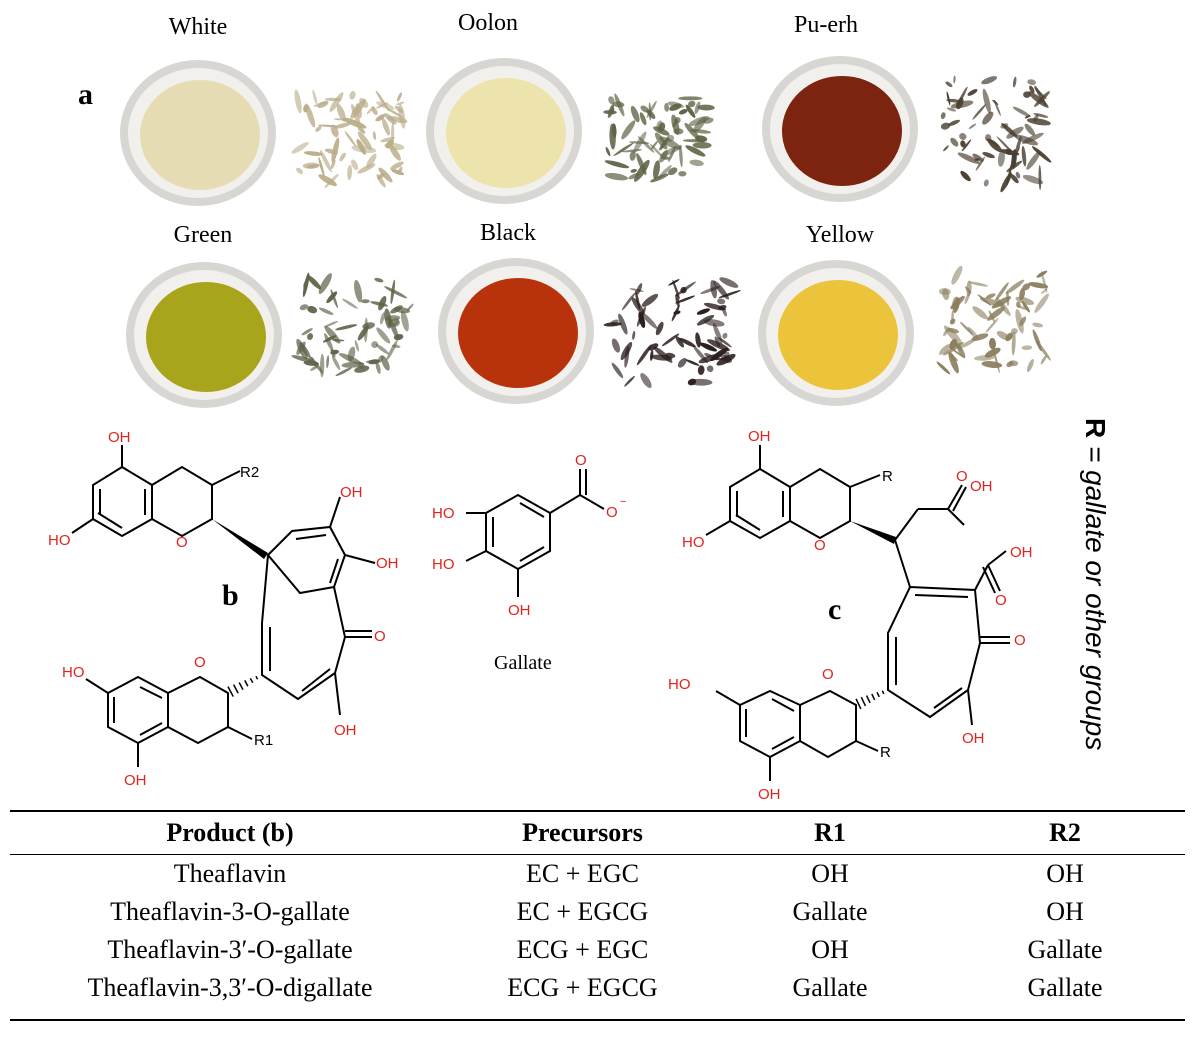 This screenshot has width=1200, height=1037. What do you see at coordinates (203, 235) in the screenshot?
I see `tea-label-green: Green` at bounding box center [203, 235].